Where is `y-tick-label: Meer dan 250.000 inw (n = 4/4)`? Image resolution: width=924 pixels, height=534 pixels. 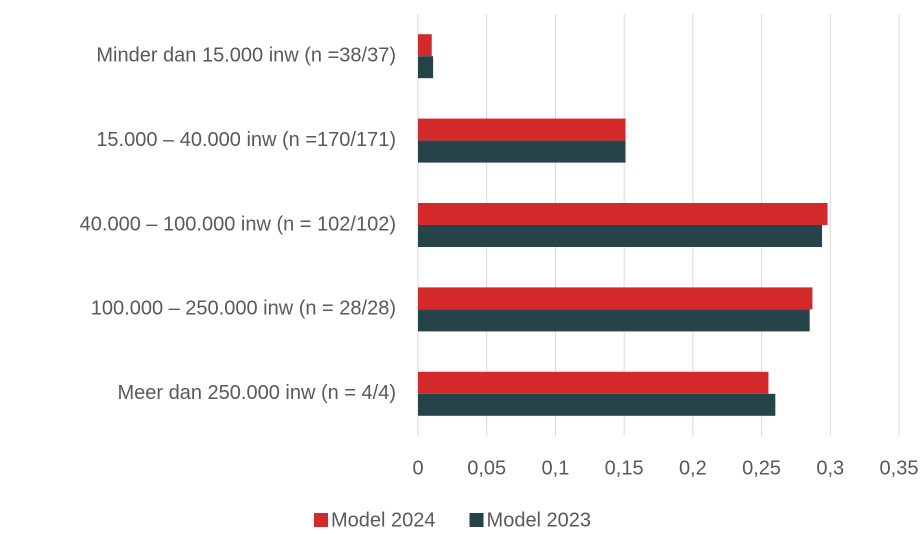 y-tick-label: Meer dan 250.000 inw (n = 4/4) is located at coordinates (256, 393).